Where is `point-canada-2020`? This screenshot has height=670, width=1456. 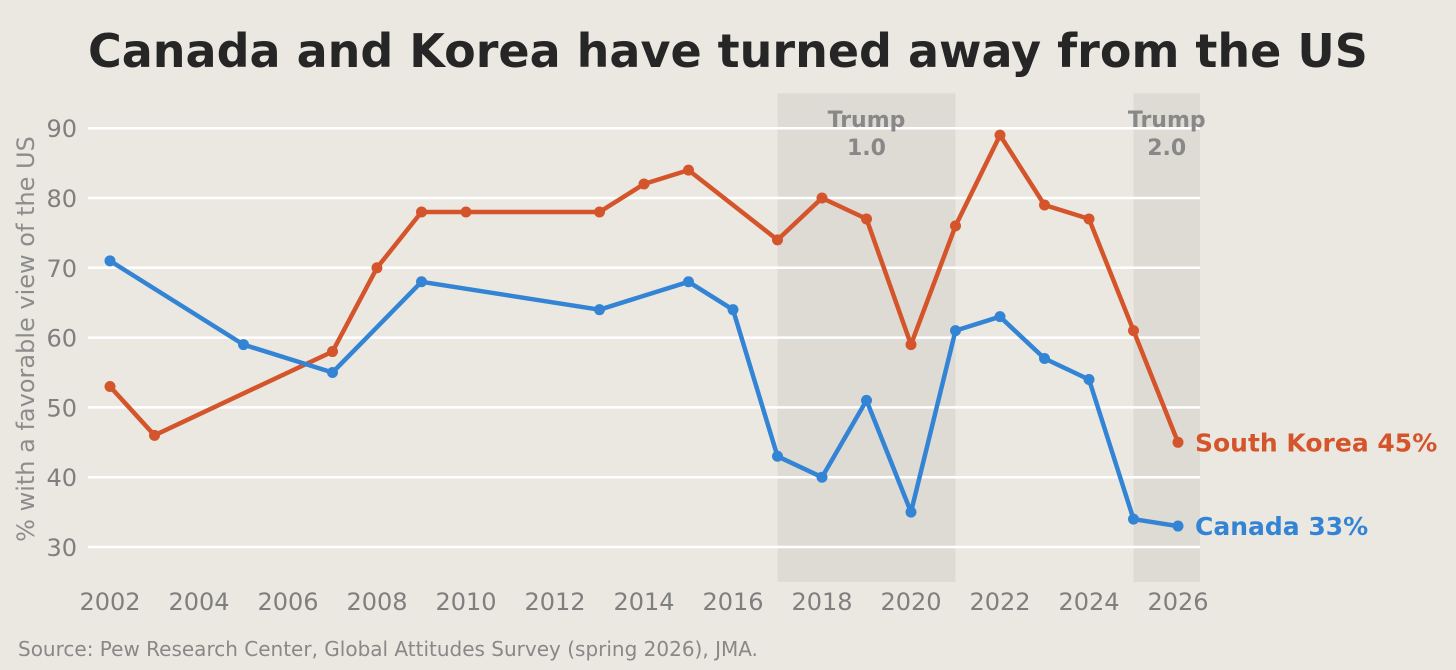
point-canada-2020 is located at coordinates (911, 512).